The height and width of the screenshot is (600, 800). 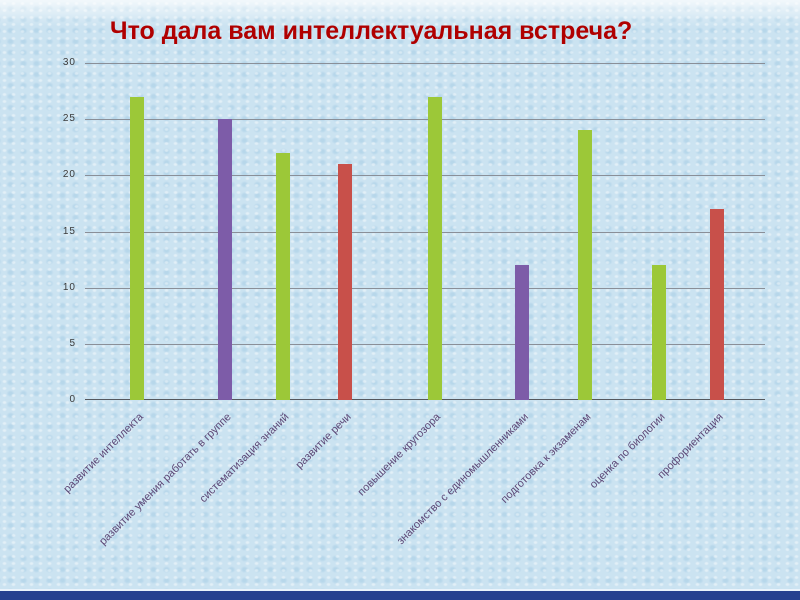 I want to click on y-axis-ticks: 0 5 10 15 20 25 30, so click(x=65, y=231).